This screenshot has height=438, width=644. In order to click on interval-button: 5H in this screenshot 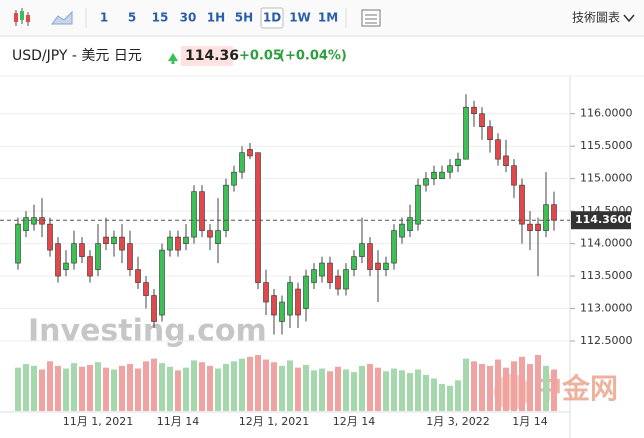, I will do `click(244, 18)`.